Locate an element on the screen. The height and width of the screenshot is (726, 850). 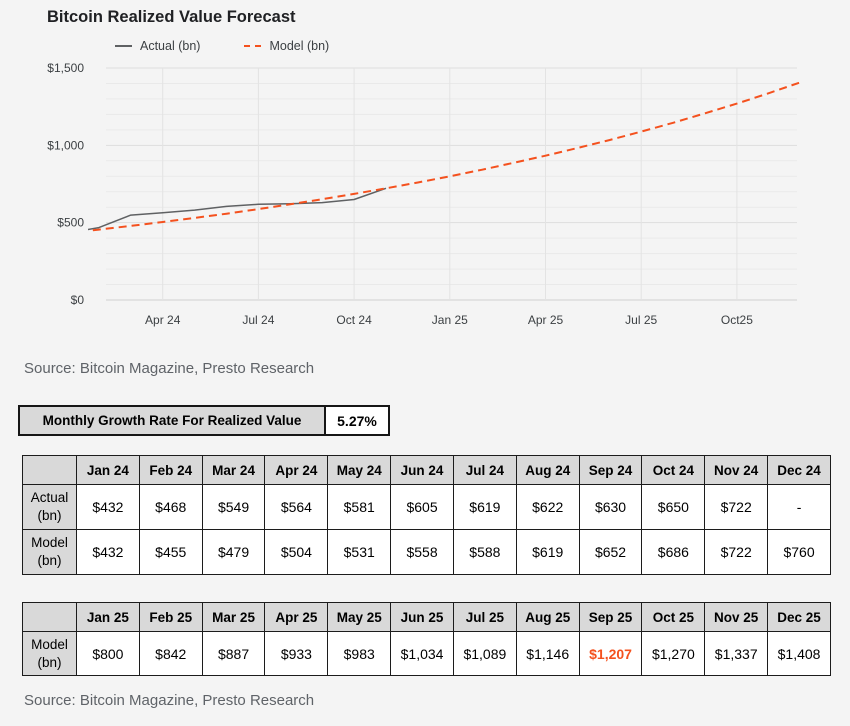
value-cell: $531 is located at coordinates (359, 552).